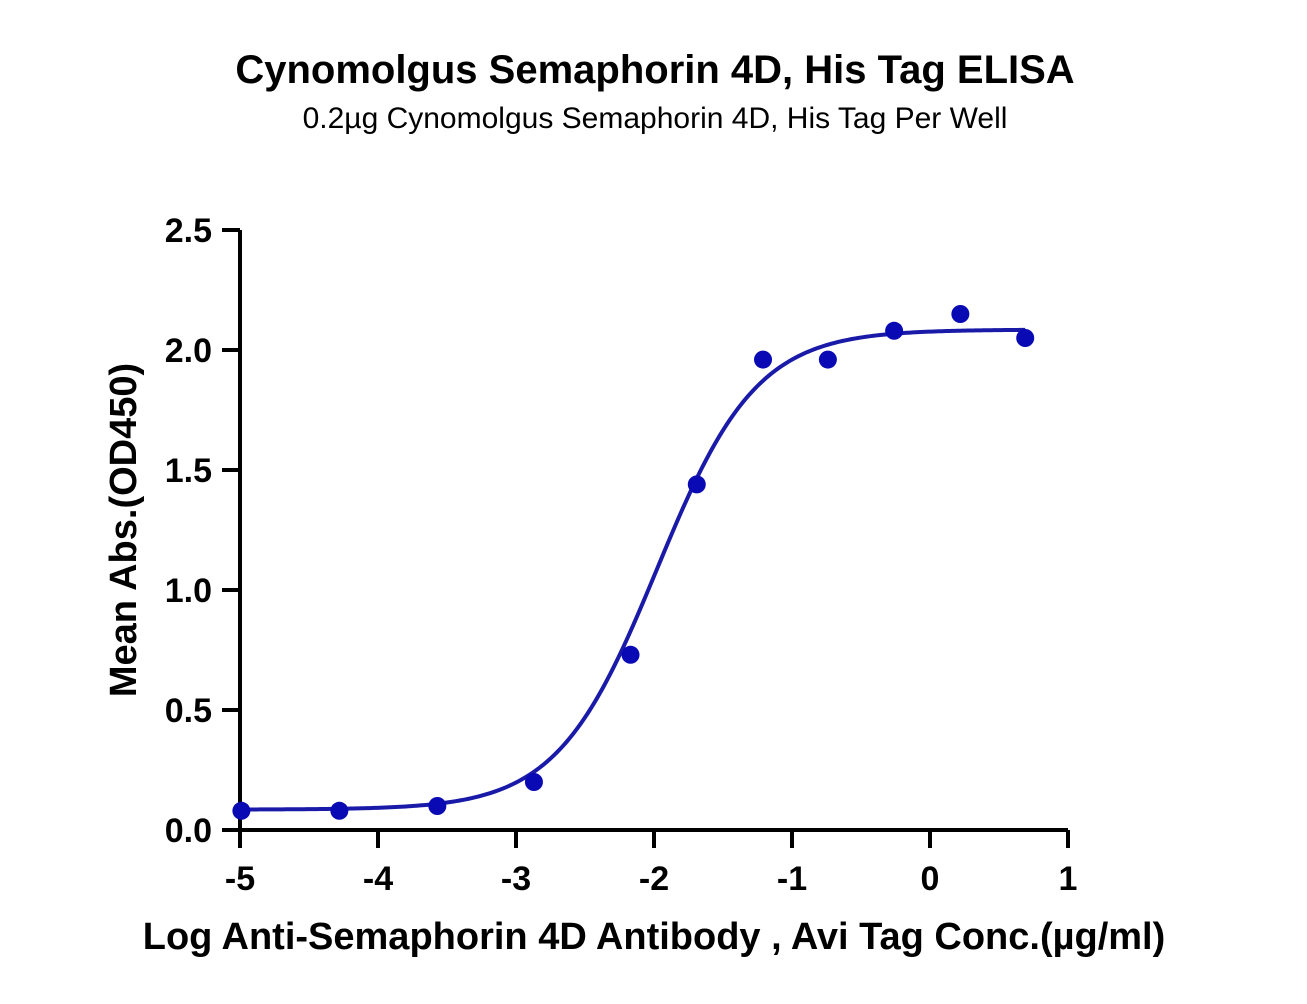 The image size is (1307, 1004). What do you see at coordinates (202, 531) in the screenshot?
I see `y-axis-ticks: 0.0 0.5 1.0 1.5 2.0 2.5` at bounding box center [202, 531].